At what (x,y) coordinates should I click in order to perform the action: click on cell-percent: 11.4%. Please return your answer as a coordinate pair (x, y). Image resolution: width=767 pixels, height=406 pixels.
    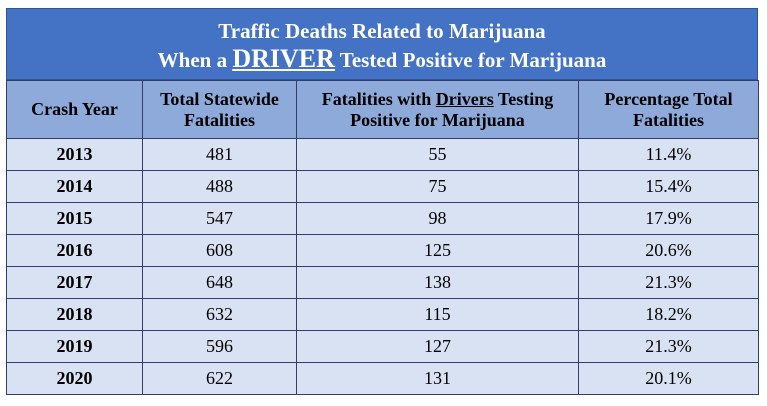
    Looking at the image, I should click on (668, 154).